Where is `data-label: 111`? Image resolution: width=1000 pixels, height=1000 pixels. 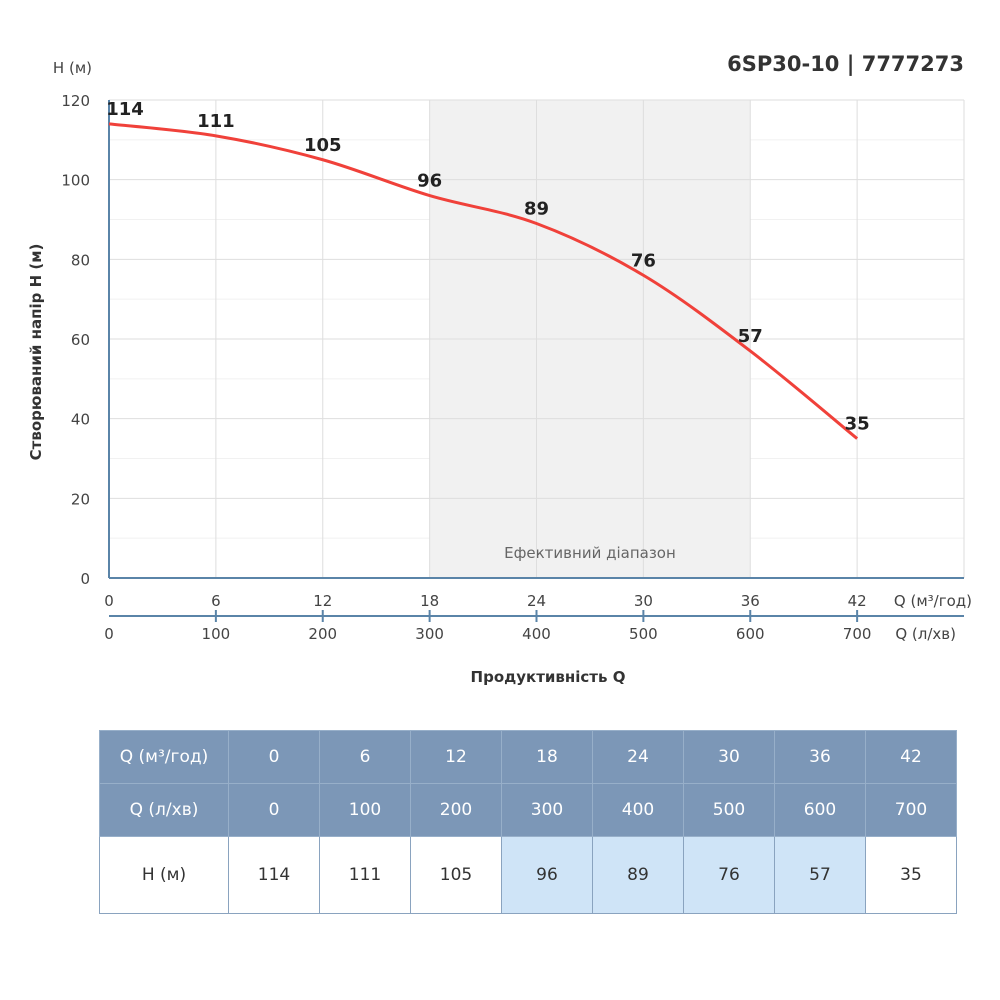
data-label: 111 is located at coordinates (216, 121).